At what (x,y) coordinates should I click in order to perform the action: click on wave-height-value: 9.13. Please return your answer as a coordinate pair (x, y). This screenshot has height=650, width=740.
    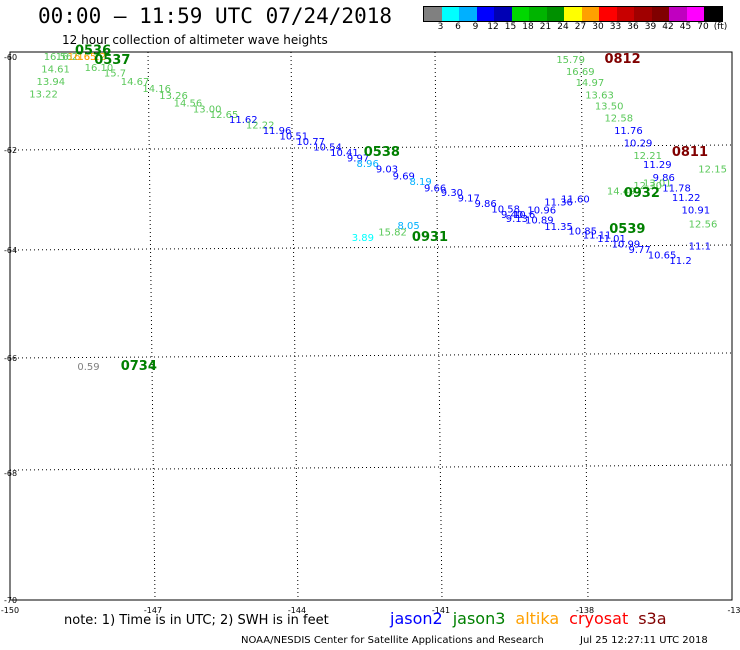
    Looking at the image, I should click on (517, 219).